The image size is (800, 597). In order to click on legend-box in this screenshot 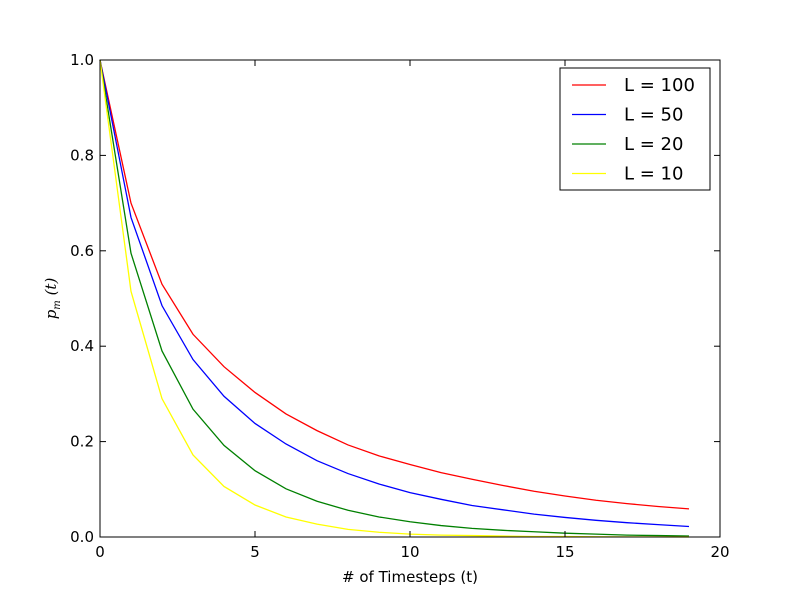, I will do `click(635, 129)`.